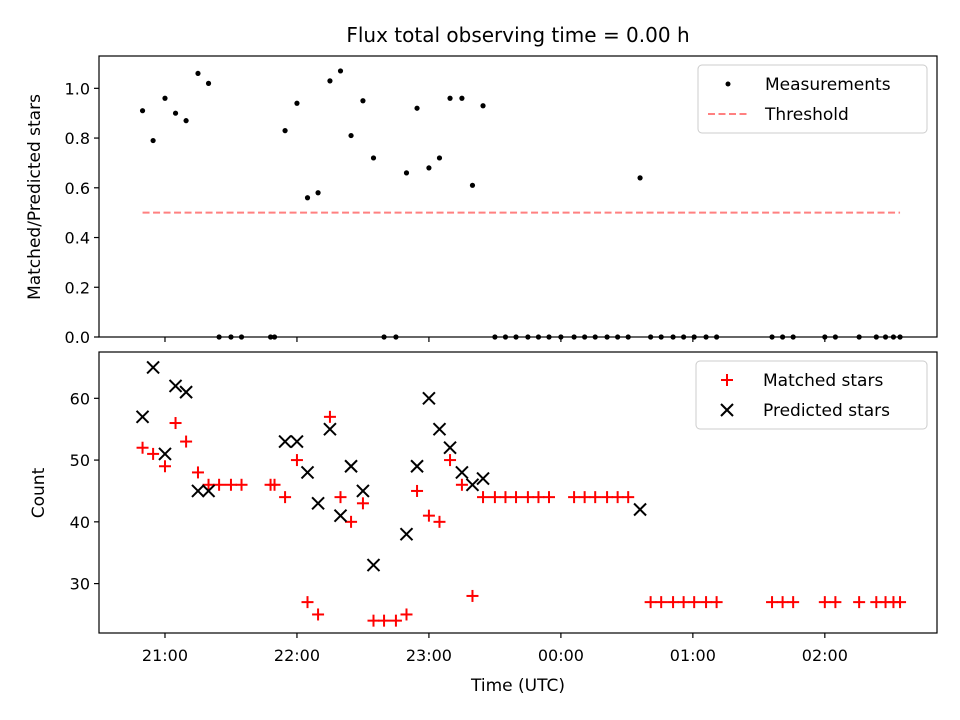  What do you see at coordinates (727, 380) in the screenshot?
I see `legend-matched-marker` at bounding box center [727, 380].